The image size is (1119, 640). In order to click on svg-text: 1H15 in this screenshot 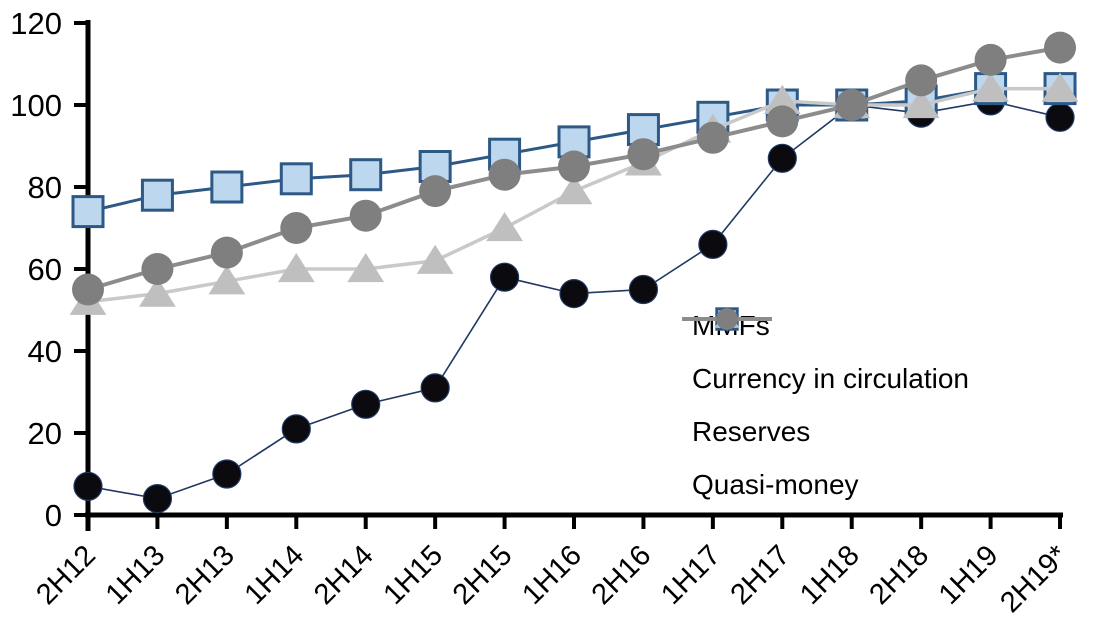, I will do `click(413, 575)`.